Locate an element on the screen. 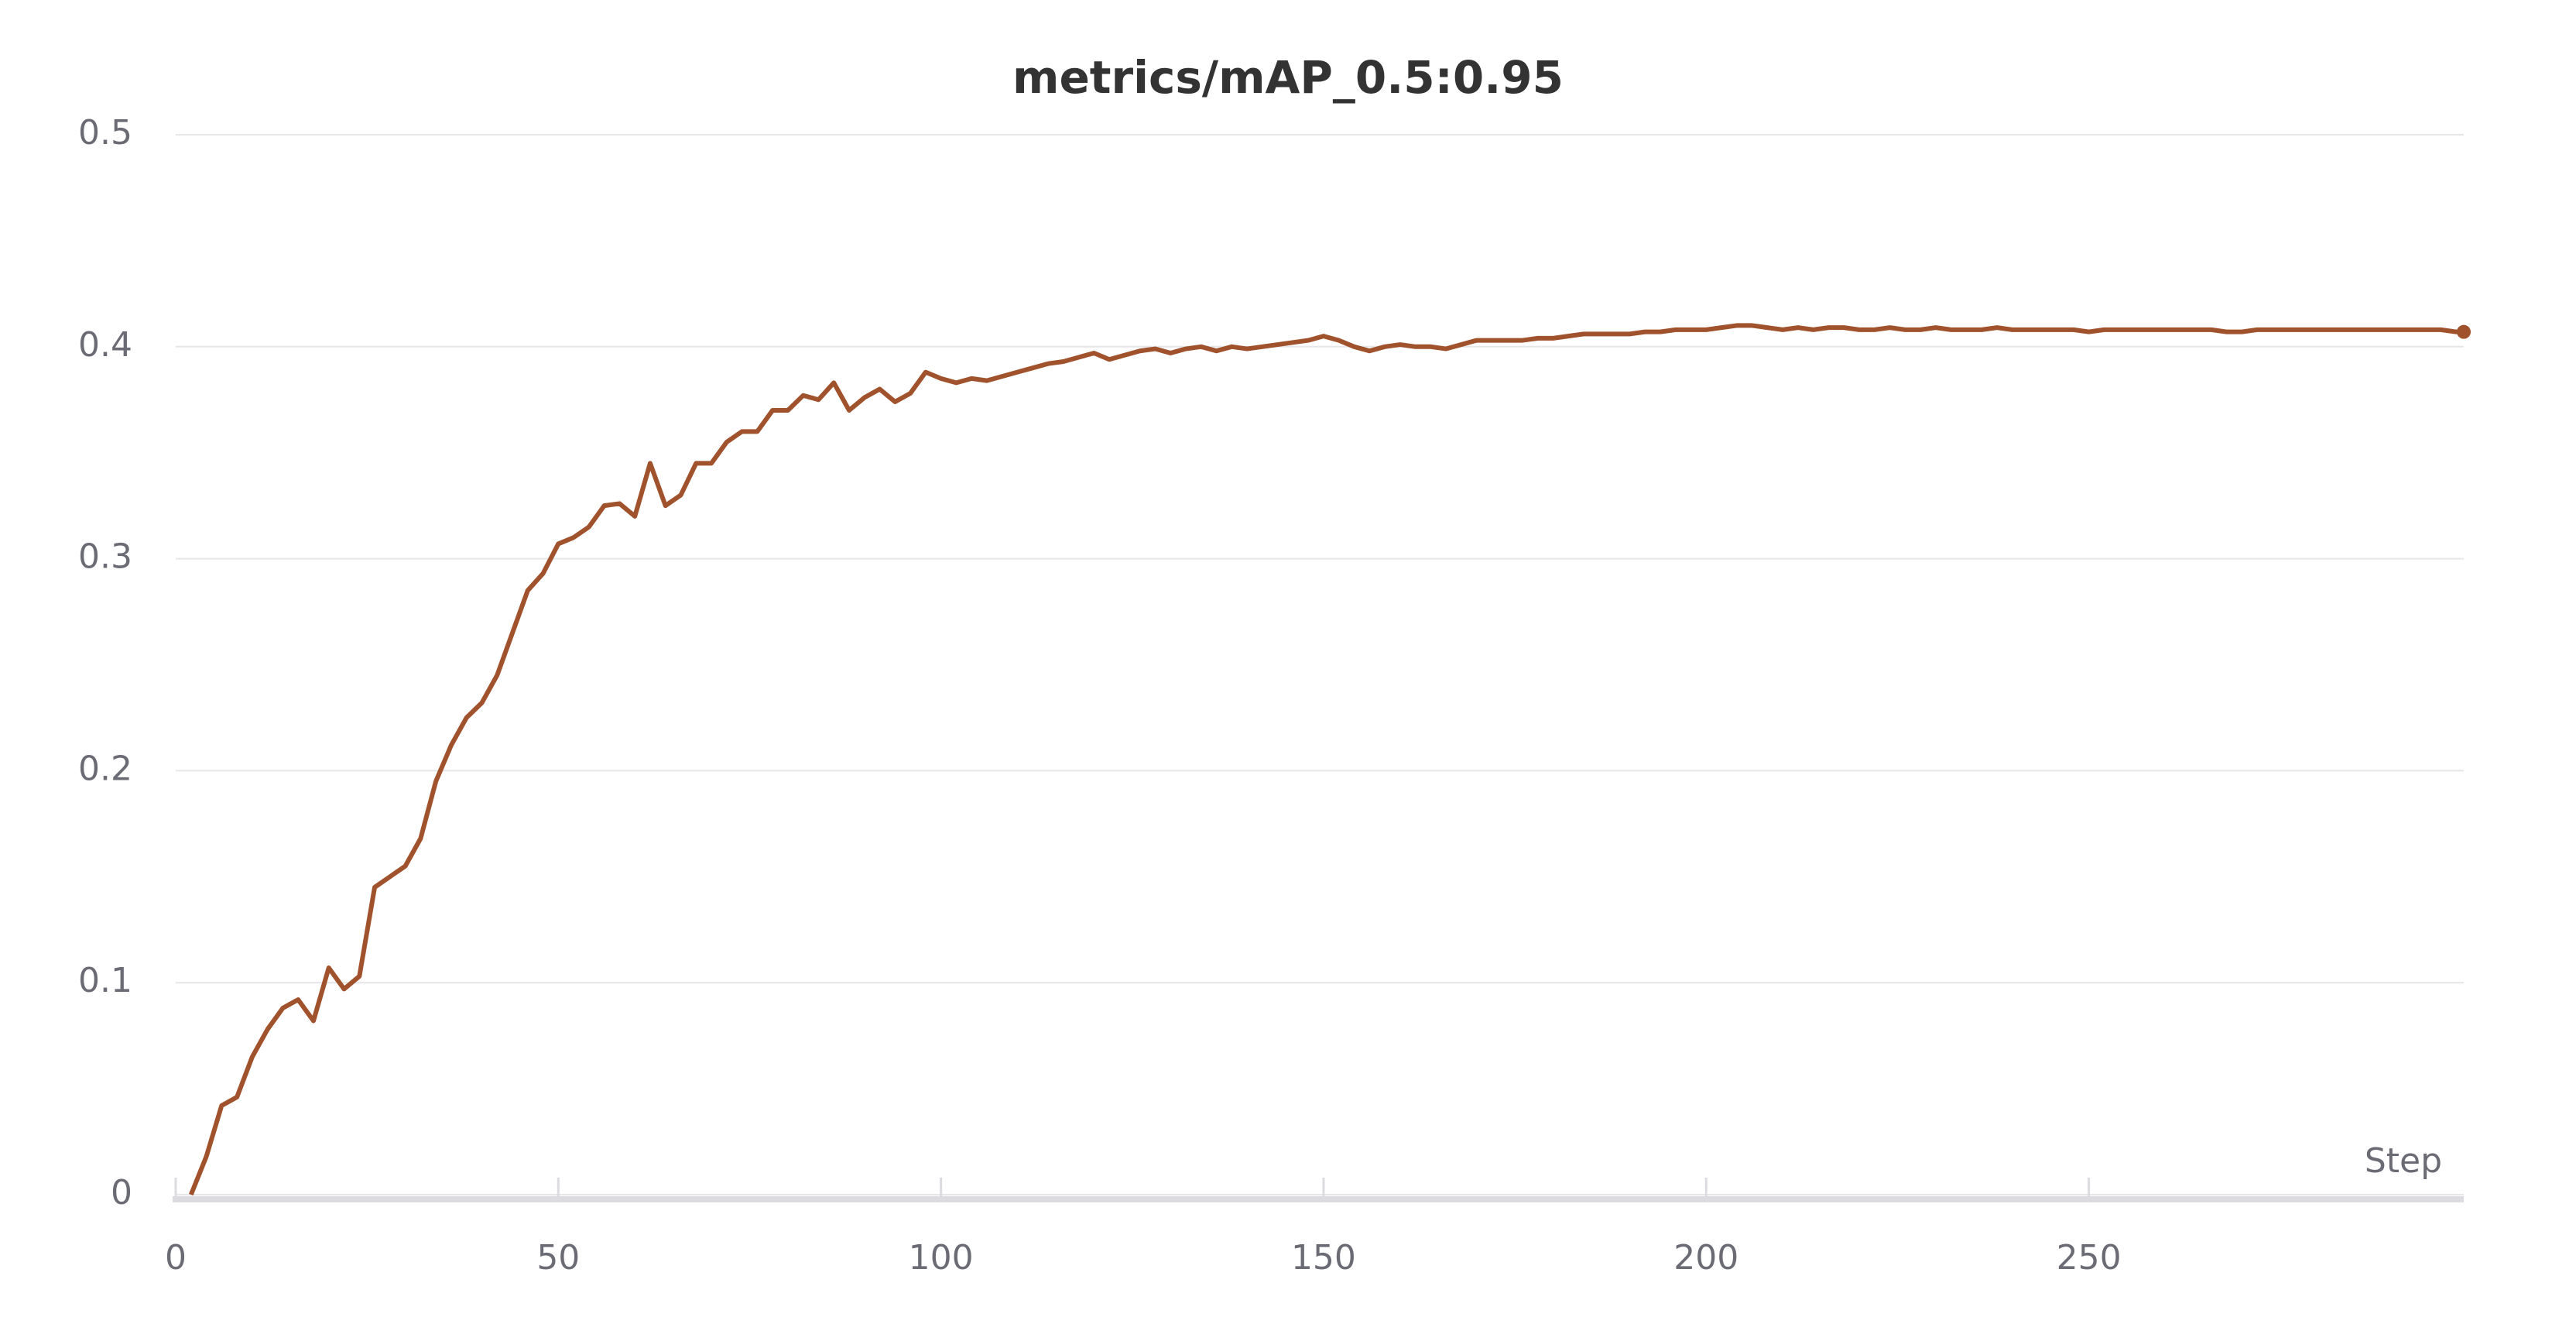  x-tick-label: 0 is located at coordinates (176, 1258).